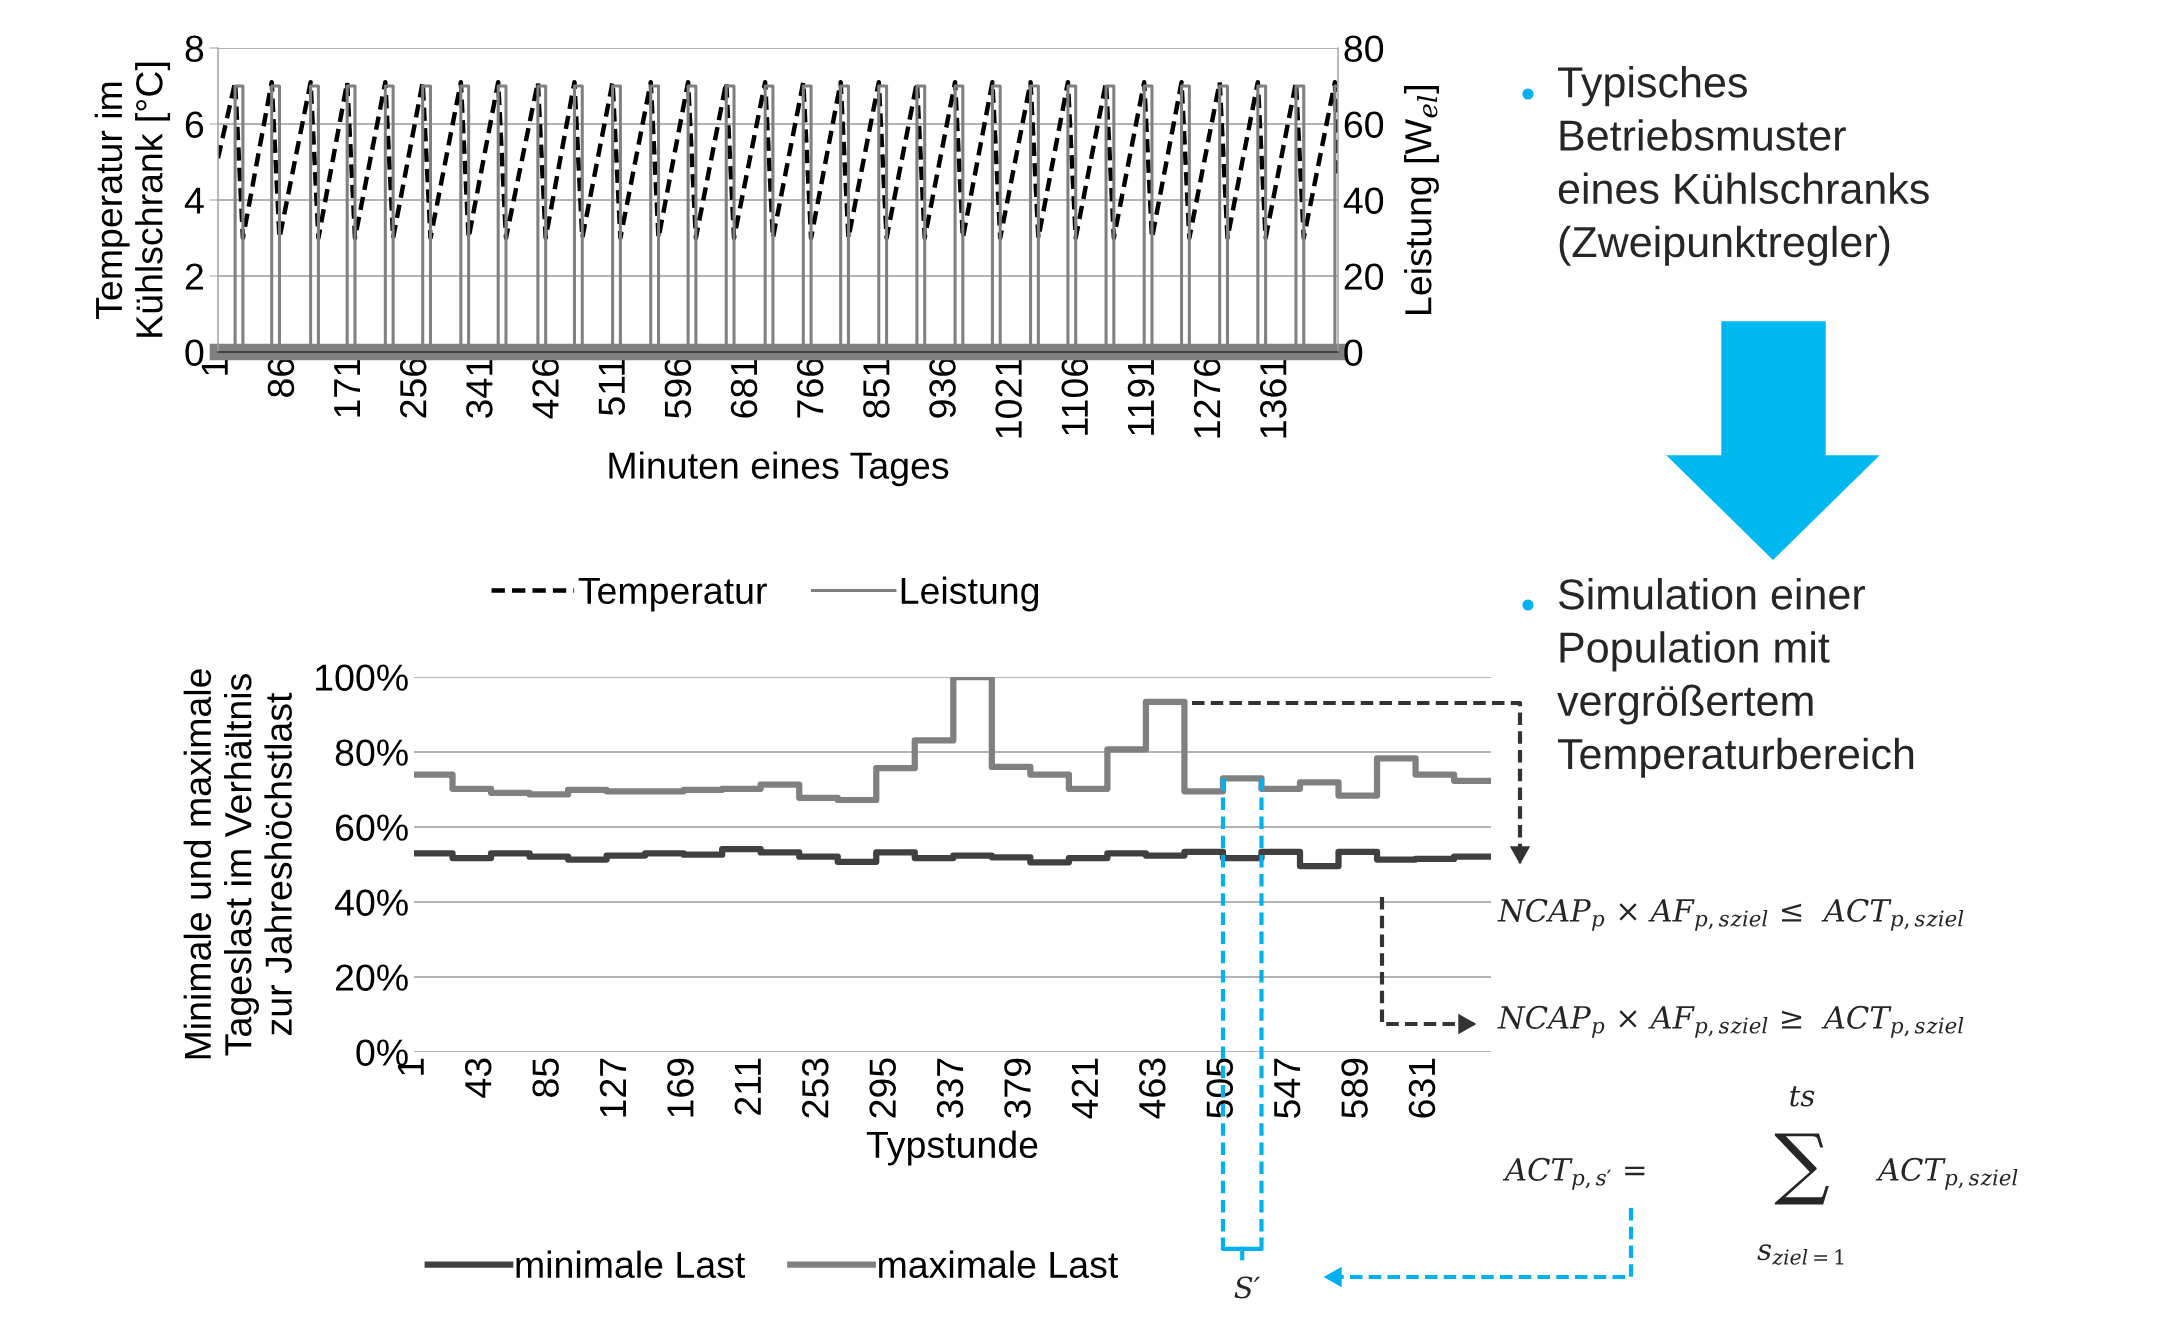 The width and height of the screenshot is (2165, 1325). Describe the element at coordinates (747, 1086) in the screenshot. I see `x-tick-label: 211` at that location.